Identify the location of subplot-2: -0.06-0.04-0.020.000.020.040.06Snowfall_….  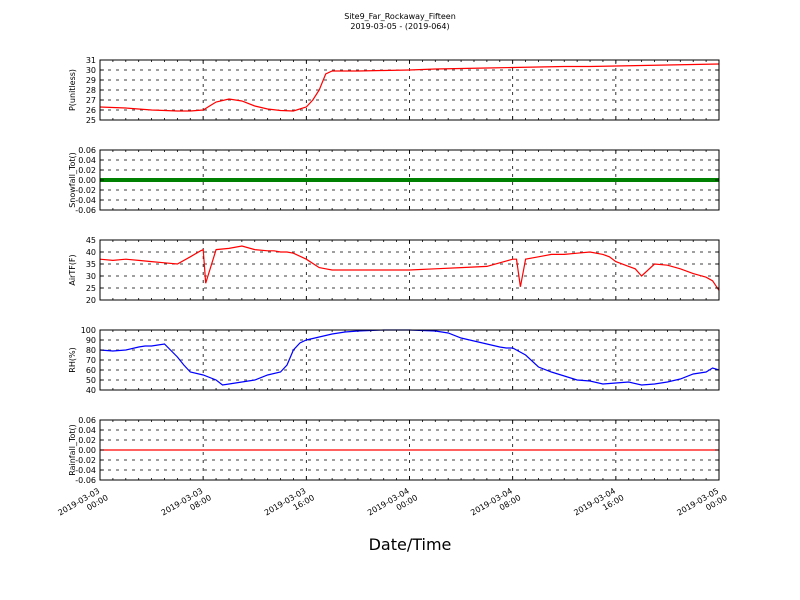
(394, 180).